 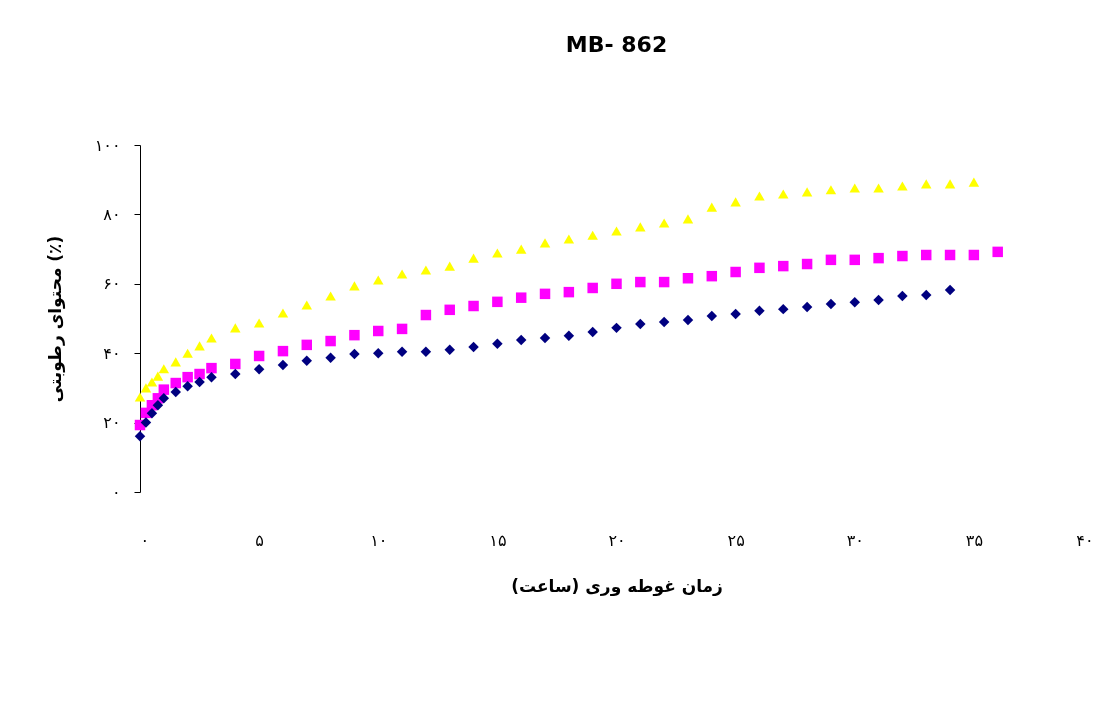 I want to click on x-axis-title: زمان غوطه وری (ساعت), so click(x=617, y=586).